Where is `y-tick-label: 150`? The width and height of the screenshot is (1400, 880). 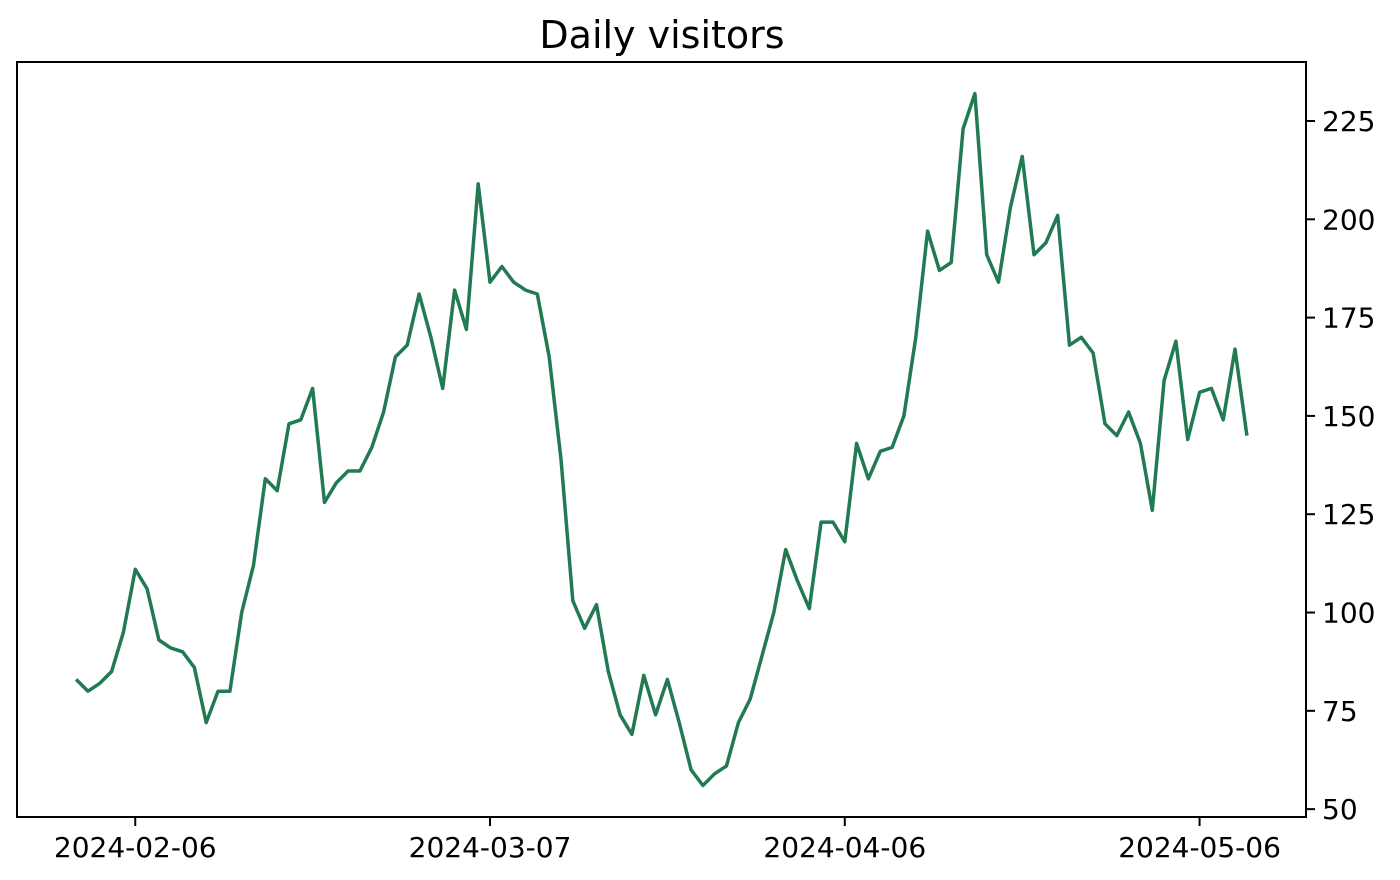 y-tick-label: 150 is located at coordinates (1348, 416).